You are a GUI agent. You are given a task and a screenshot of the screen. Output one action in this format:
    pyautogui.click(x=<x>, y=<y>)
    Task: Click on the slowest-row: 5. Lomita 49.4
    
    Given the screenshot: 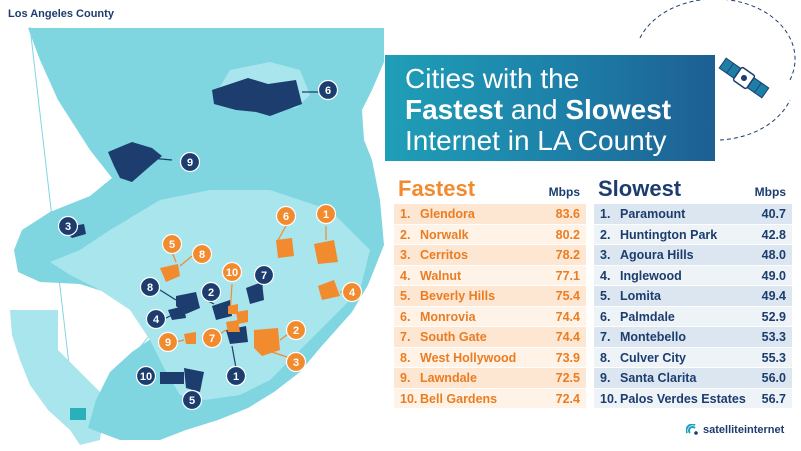 What is the action you would take?
    pyautogui.click(x=693, y=296)
    